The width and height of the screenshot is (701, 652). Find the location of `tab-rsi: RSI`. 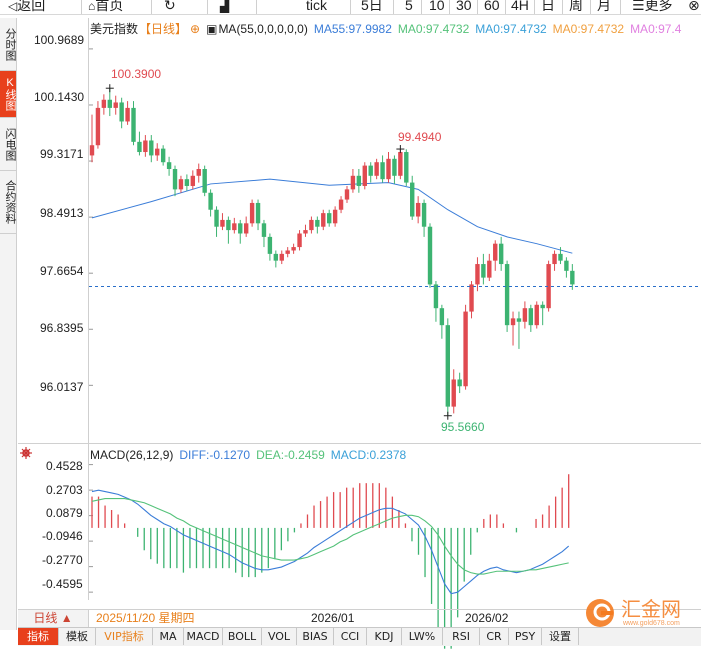

tab-rsi: RSI is located at coordinates (461, 636).